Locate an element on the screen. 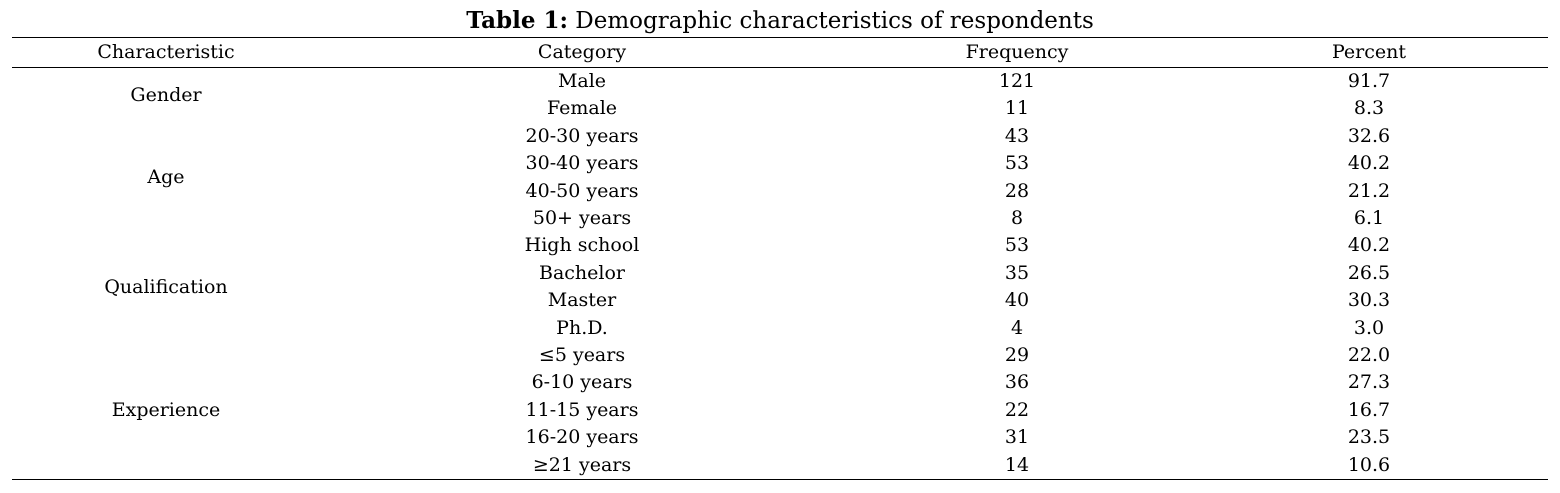  table-row: Ph.D. 4 3.0 is located at coordinates (780, 328).